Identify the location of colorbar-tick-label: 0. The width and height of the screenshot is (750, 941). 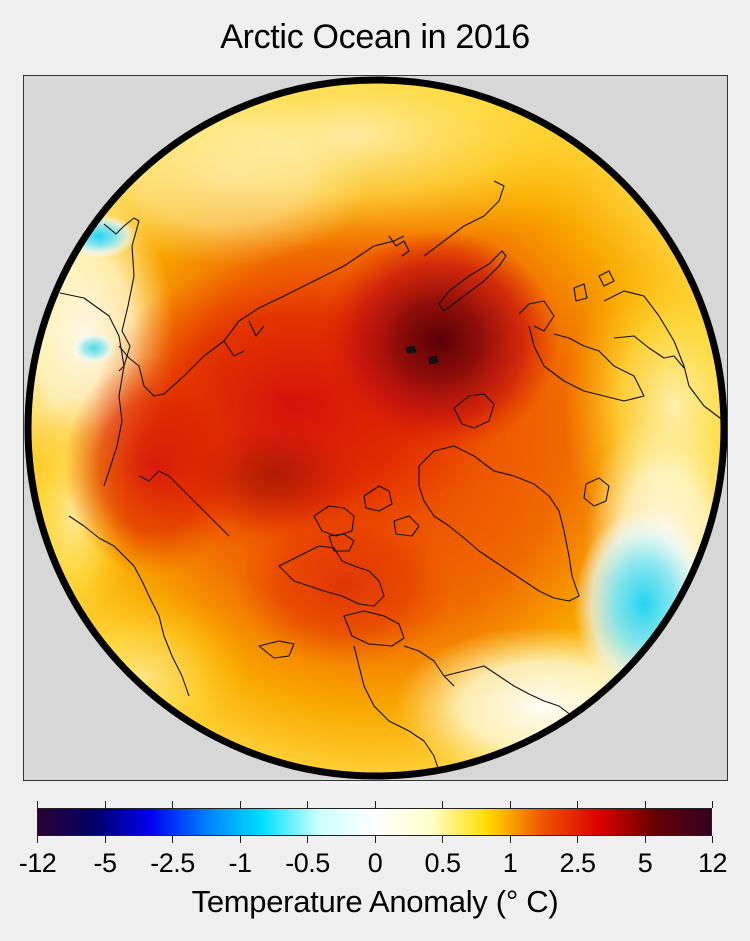
(375, 863).